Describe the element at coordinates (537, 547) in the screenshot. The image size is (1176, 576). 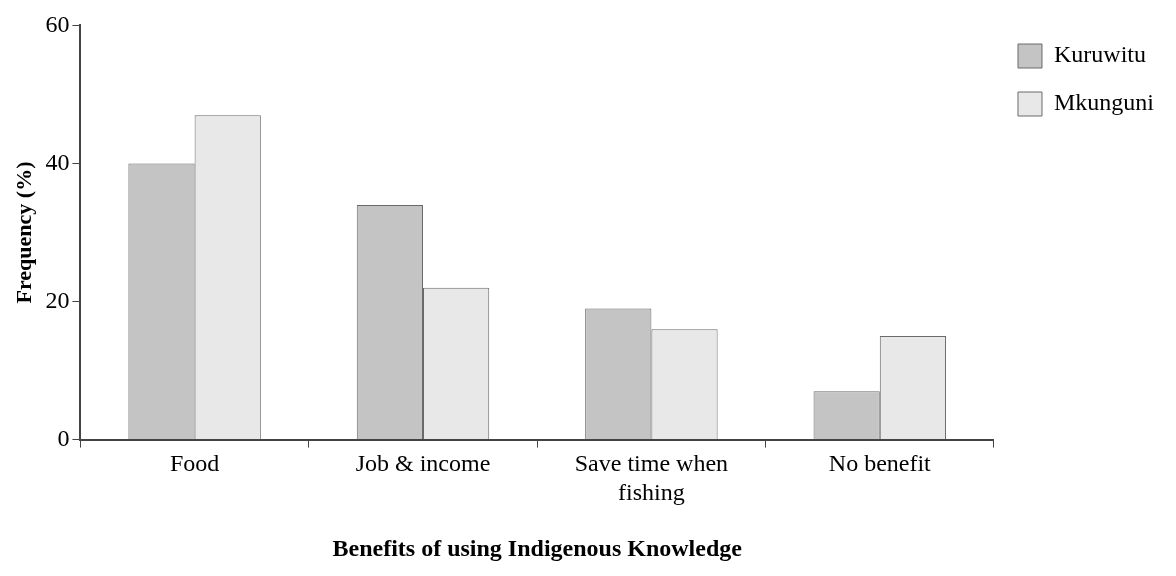
I see `x-axis-title: Benefits of using Indigenous Knowledge` at that location.